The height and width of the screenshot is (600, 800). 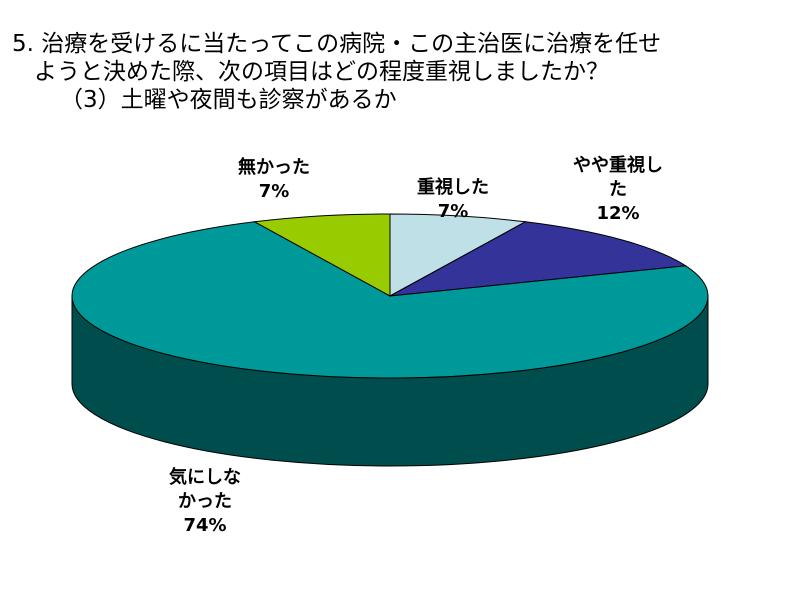 What do you see at coordinates (205, 525) in the screenshot?
I see `slice-label-didnt-care-value: 74%` at bounding box center [205, 525].